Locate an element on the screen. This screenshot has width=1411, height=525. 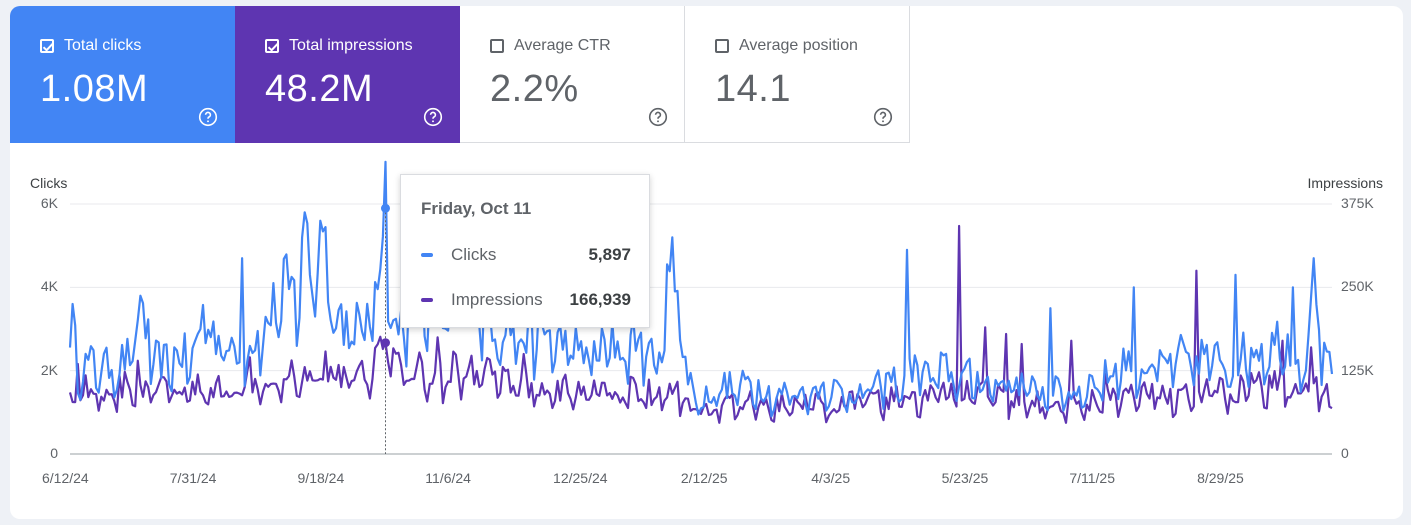
checkbox-total-impressions is located at coordinates (272, 46).